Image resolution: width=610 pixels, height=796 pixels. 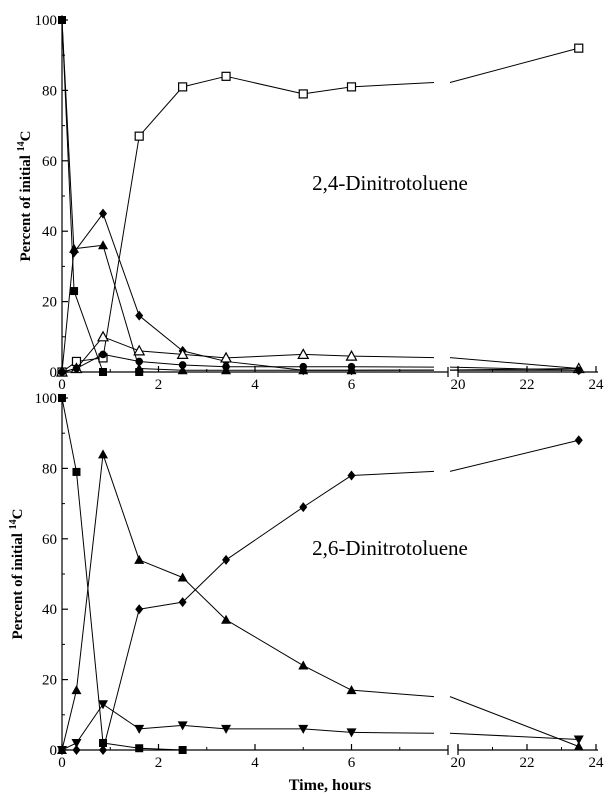 I want to click on y-tick-label: 20, so click(x=49, y=303).